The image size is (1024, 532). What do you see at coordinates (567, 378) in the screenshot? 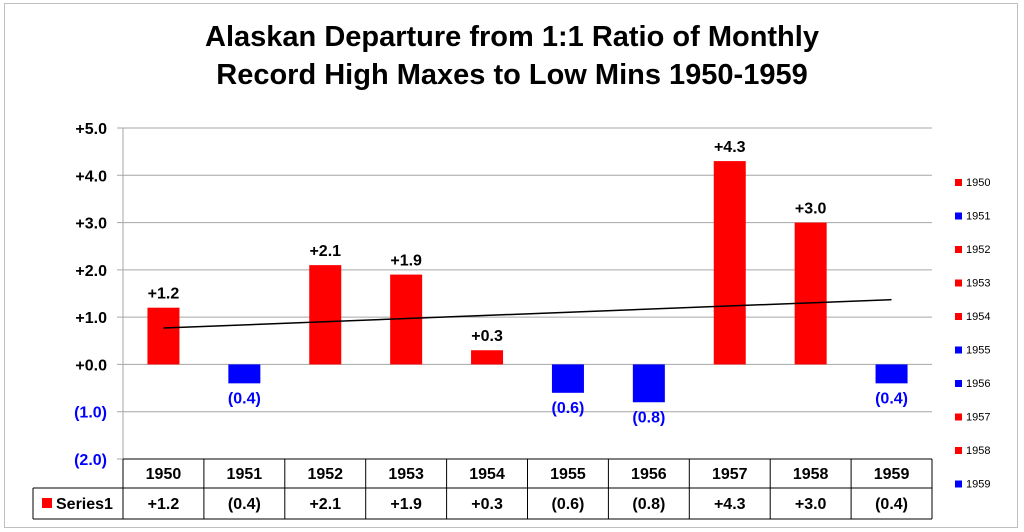
I see `bar-1955` at bounding box center [567, 378].